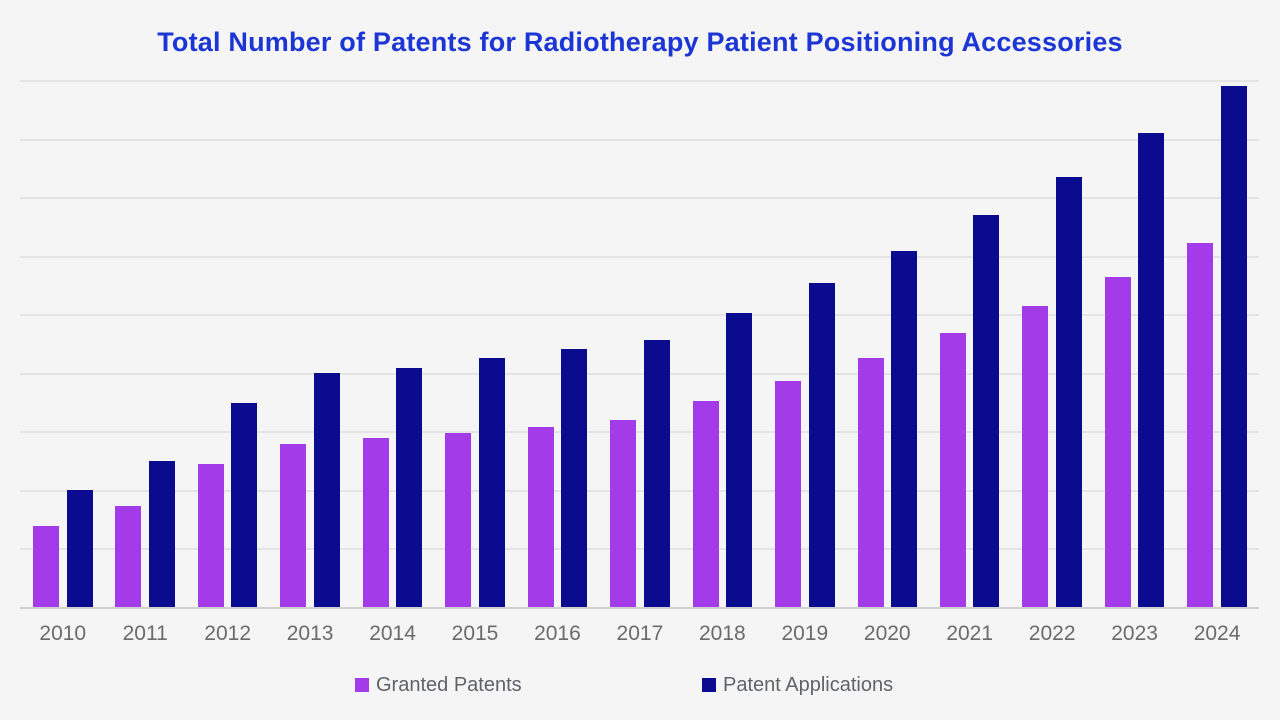 The height and width of the screenshot is (720, 1280). I want to click on x-label-2015: 2015, so click(475, 633).